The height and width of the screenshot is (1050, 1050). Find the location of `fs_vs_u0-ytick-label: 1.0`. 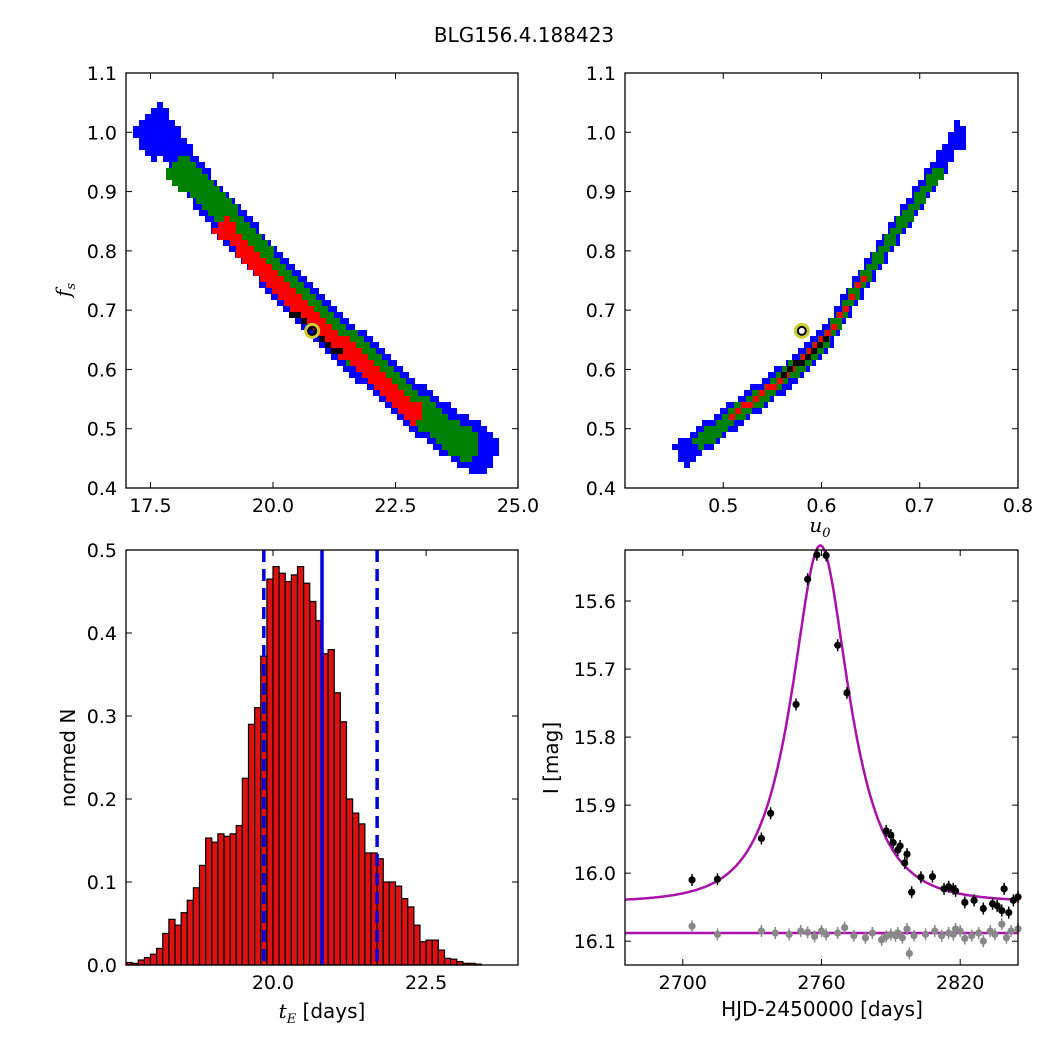

fs_vs_u0-ytick-label: 1.0 is located at coordinates (601, 133).